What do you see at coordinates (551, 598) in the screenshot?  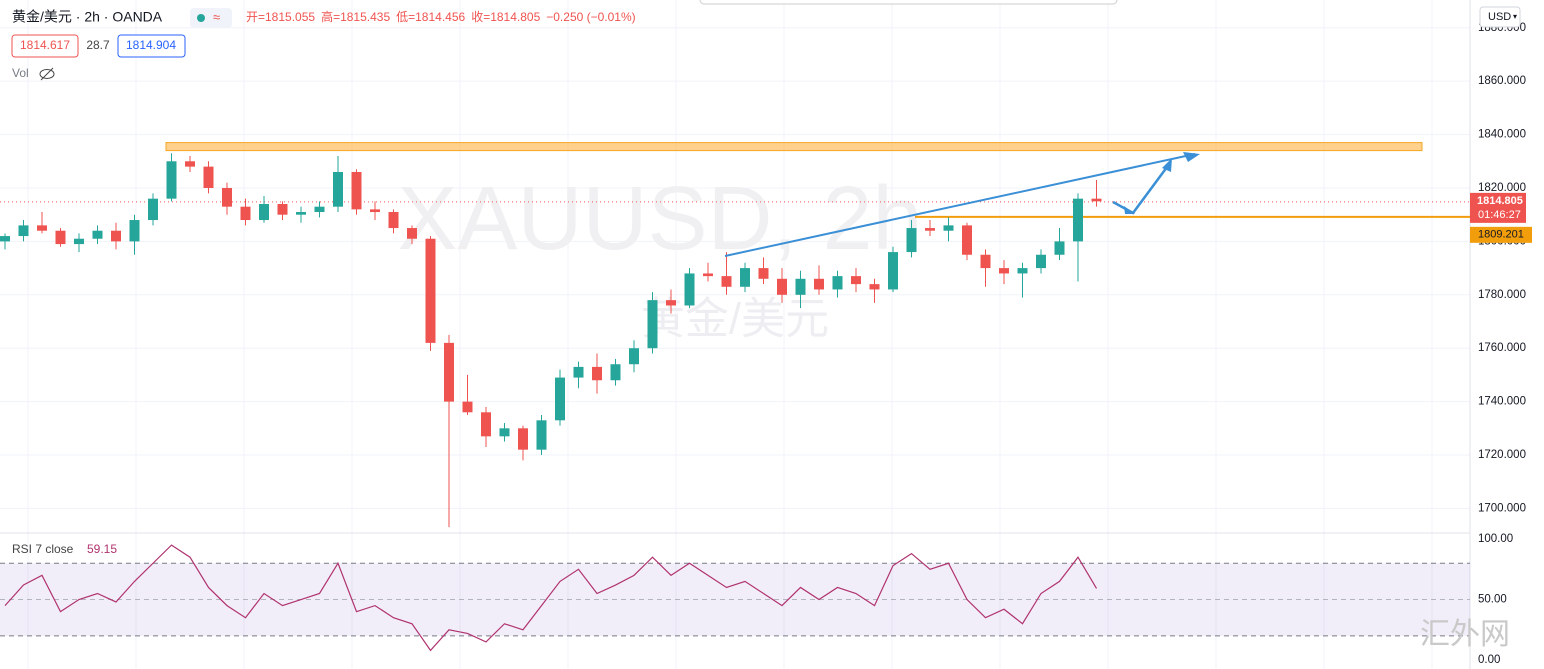 I see `rsi-line` at bounding box center [551, 598].